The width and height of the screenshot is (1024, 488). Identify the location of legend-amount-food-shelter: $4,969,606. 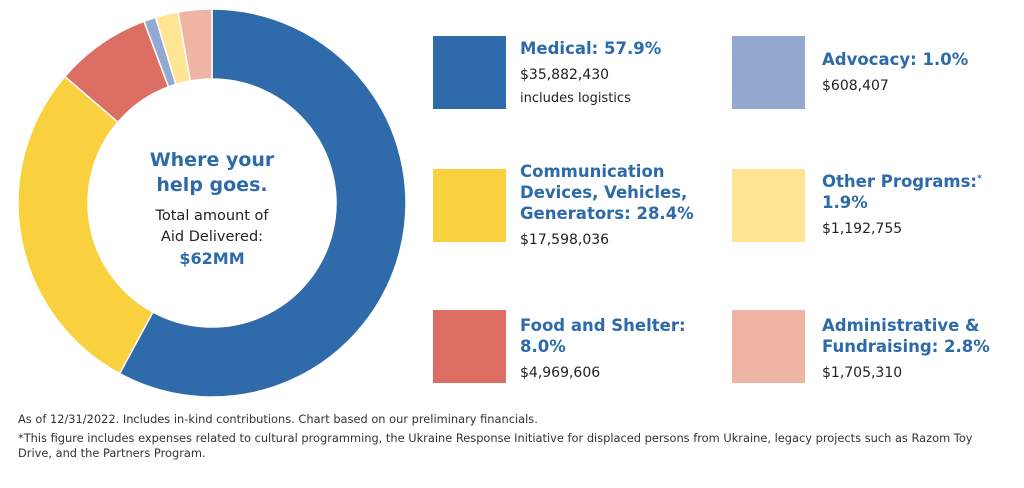
(560, 373).